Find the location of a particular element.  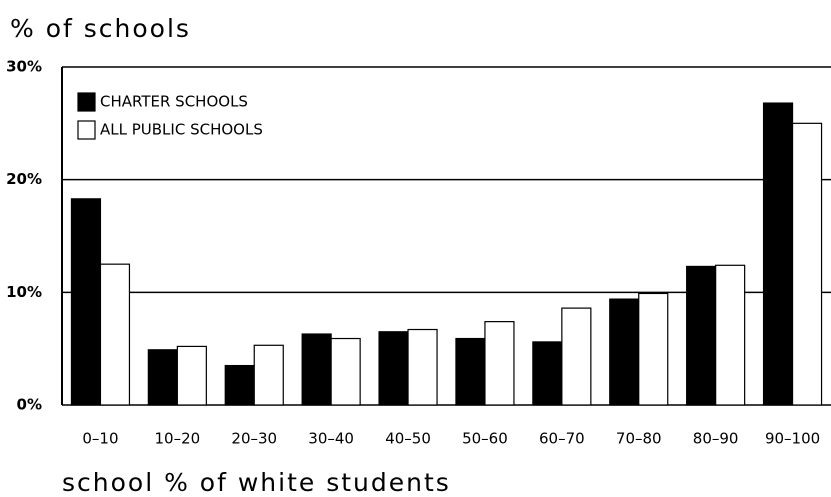

y-axis-label: % of schools is located at coordinates (100, 28).